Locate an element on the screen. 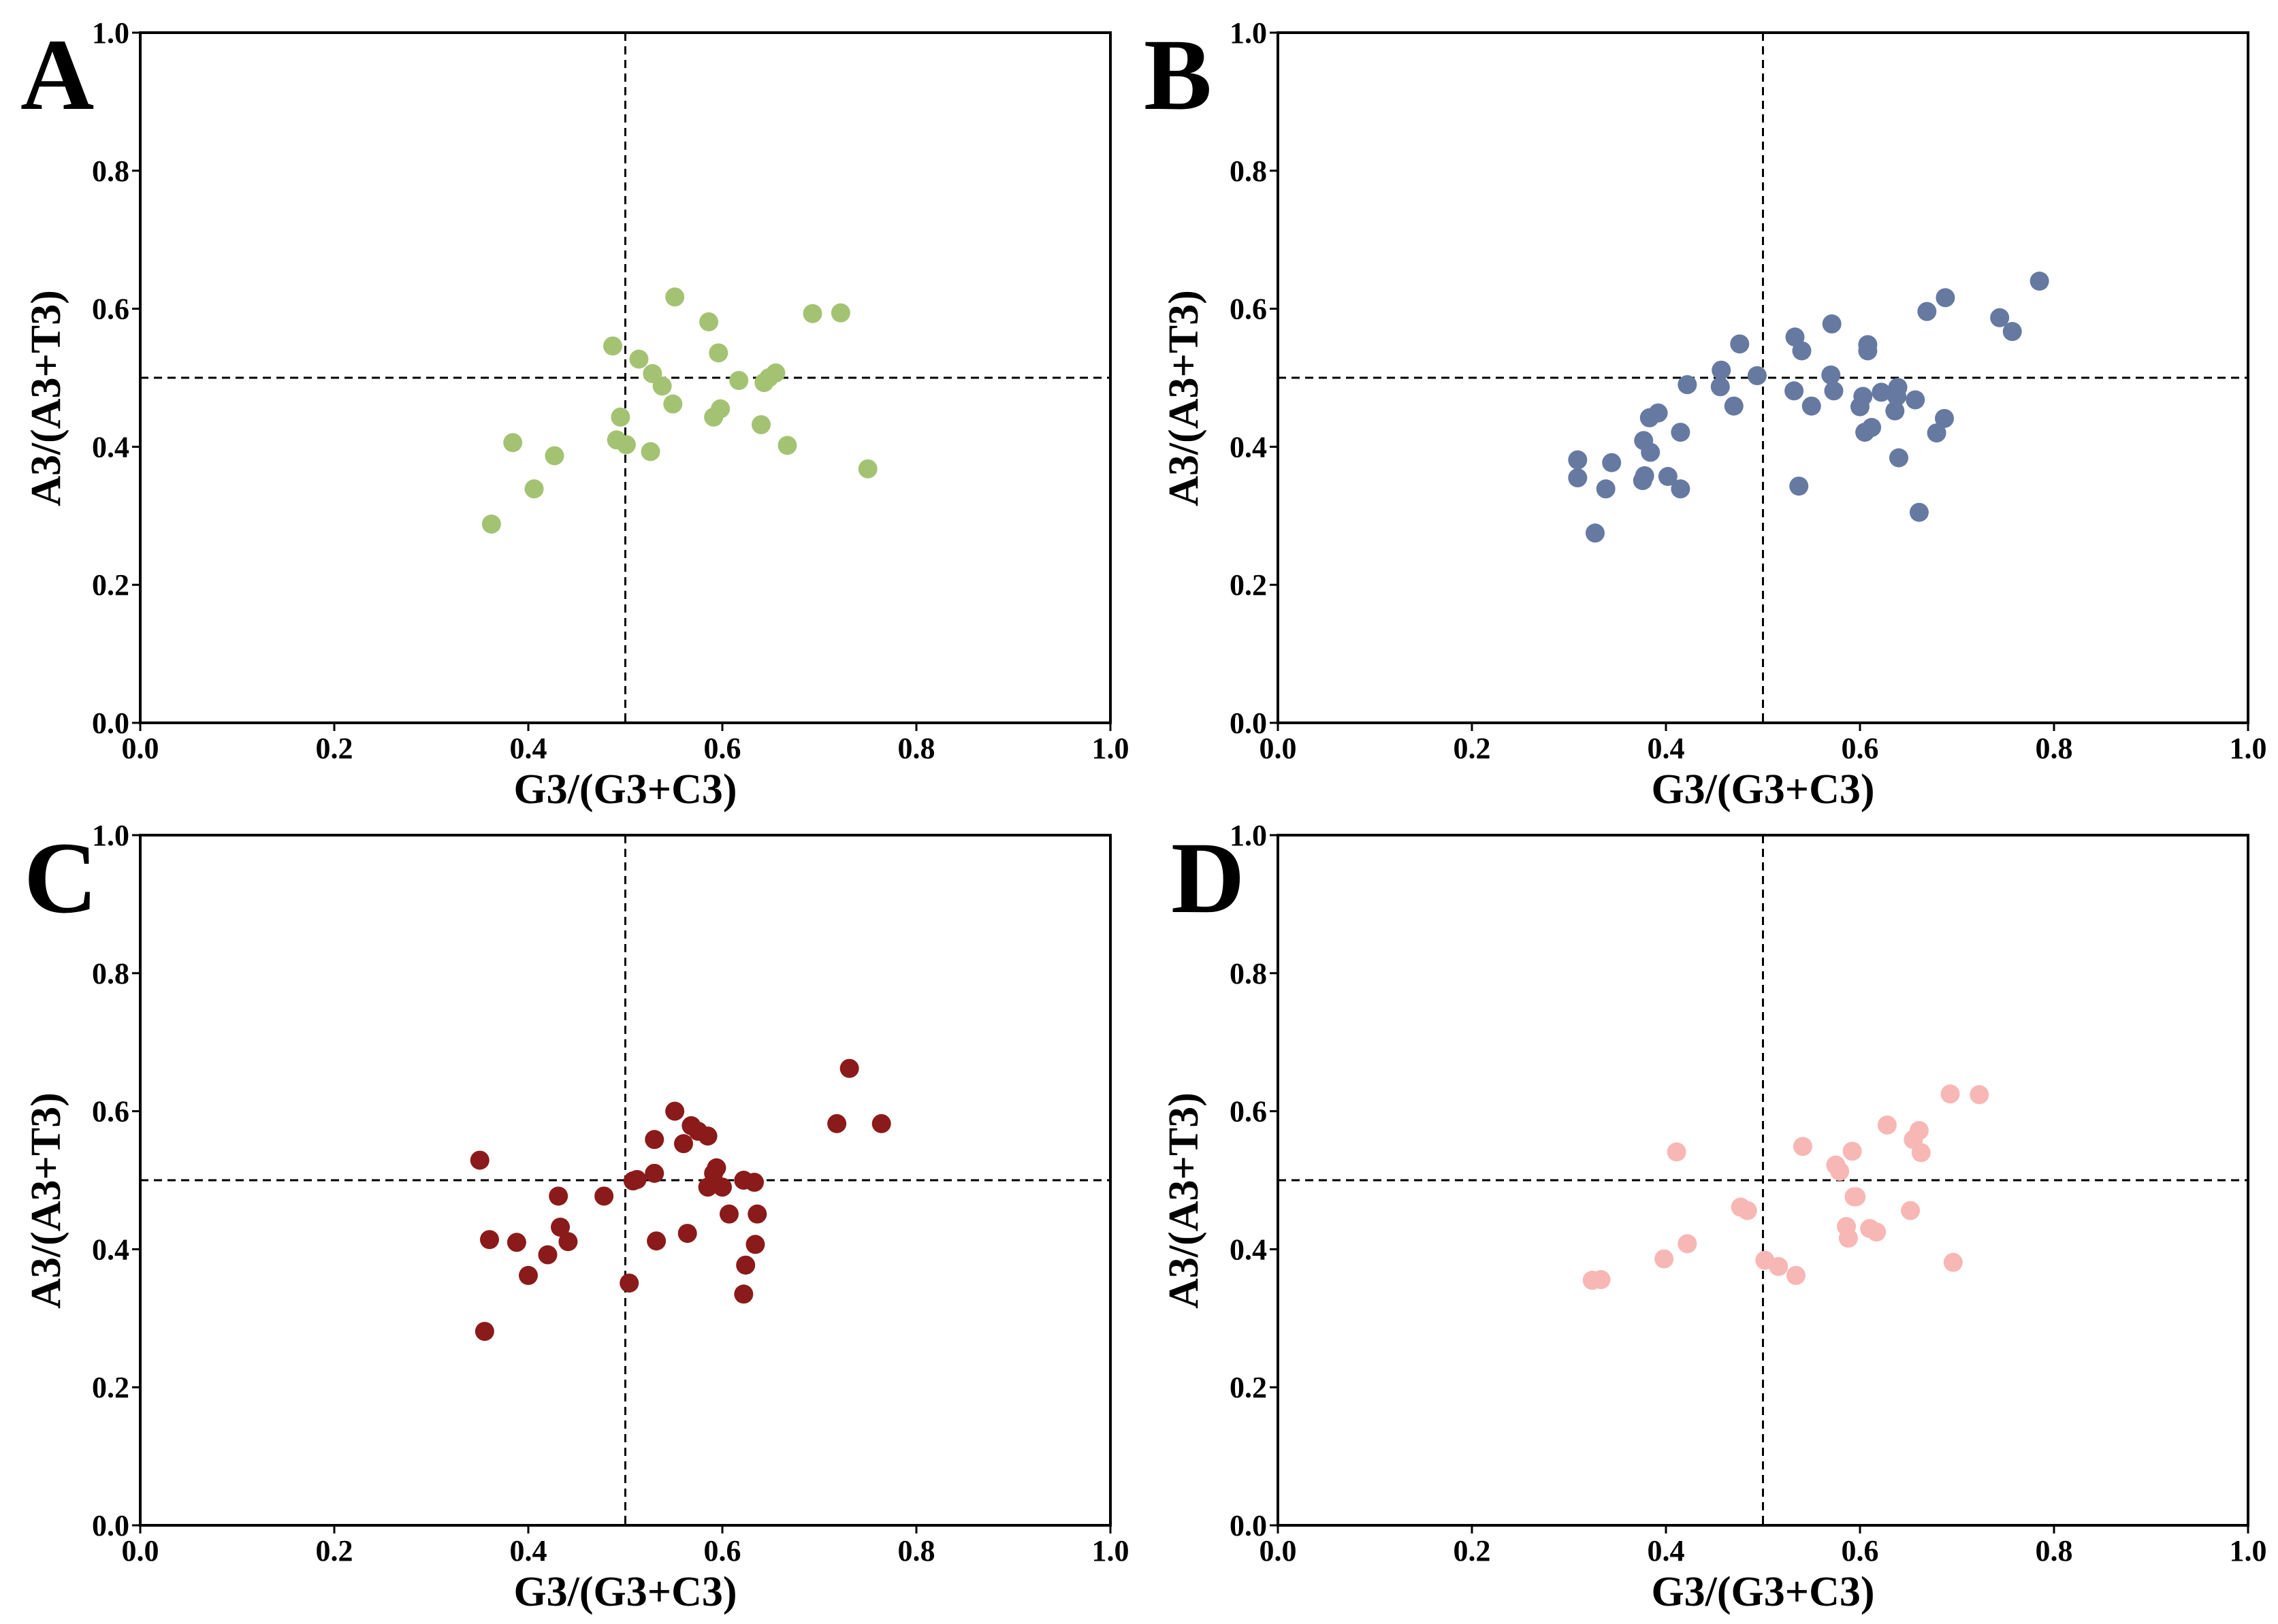 The height and width of the screenshot is (1624, 2278). panel-letter: C is located at coordinates (61, 878).